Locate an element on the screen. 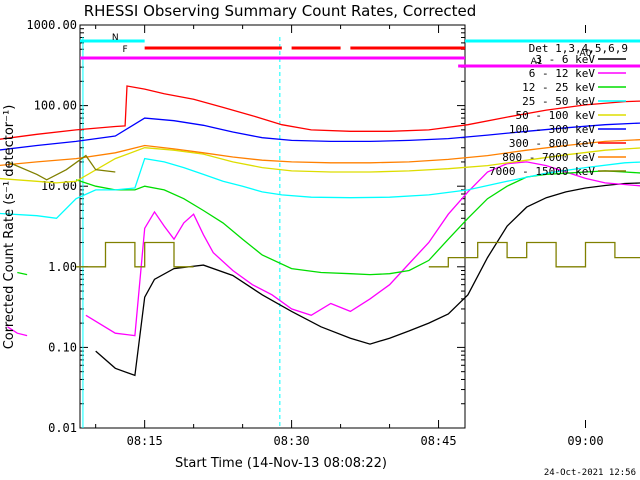 This screenshot has width=640, height=480. flag-label-a0: A0 is located at coordinates (586, 54).